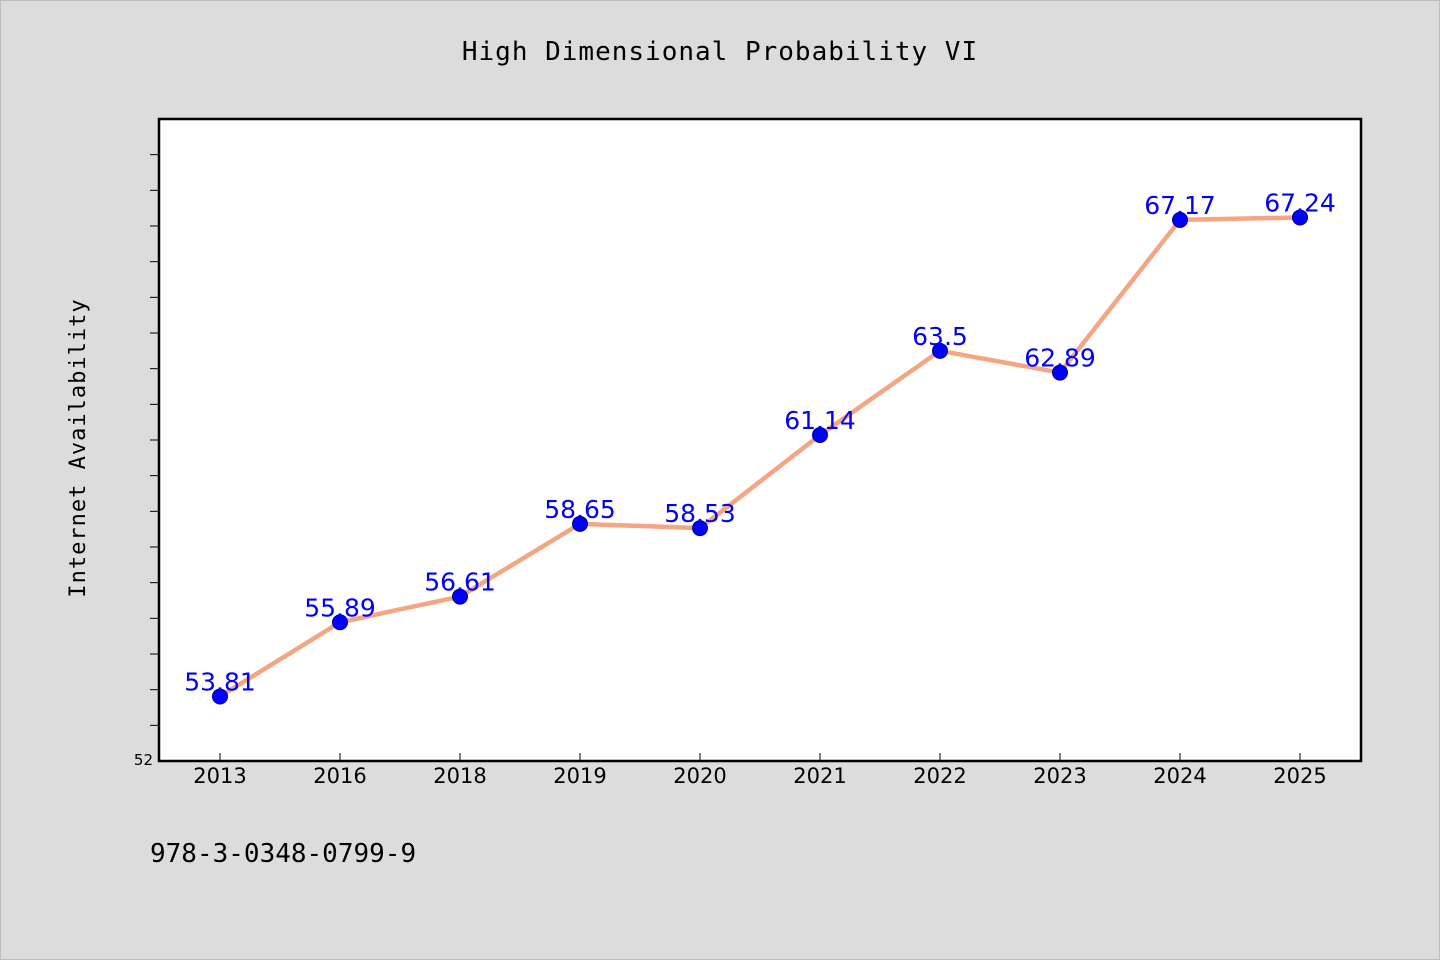 This screenshot has height=960, width=1440. Describe the element at coordinates (939, 776) in the screenshot. I see `x-tick-label: 2022` at that location.